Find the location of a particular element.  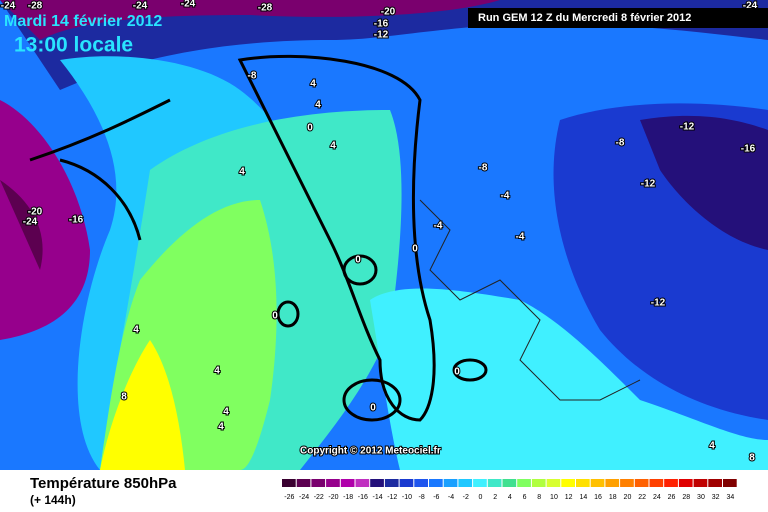

contour-label: -20 is located at coordinates (35, 212).